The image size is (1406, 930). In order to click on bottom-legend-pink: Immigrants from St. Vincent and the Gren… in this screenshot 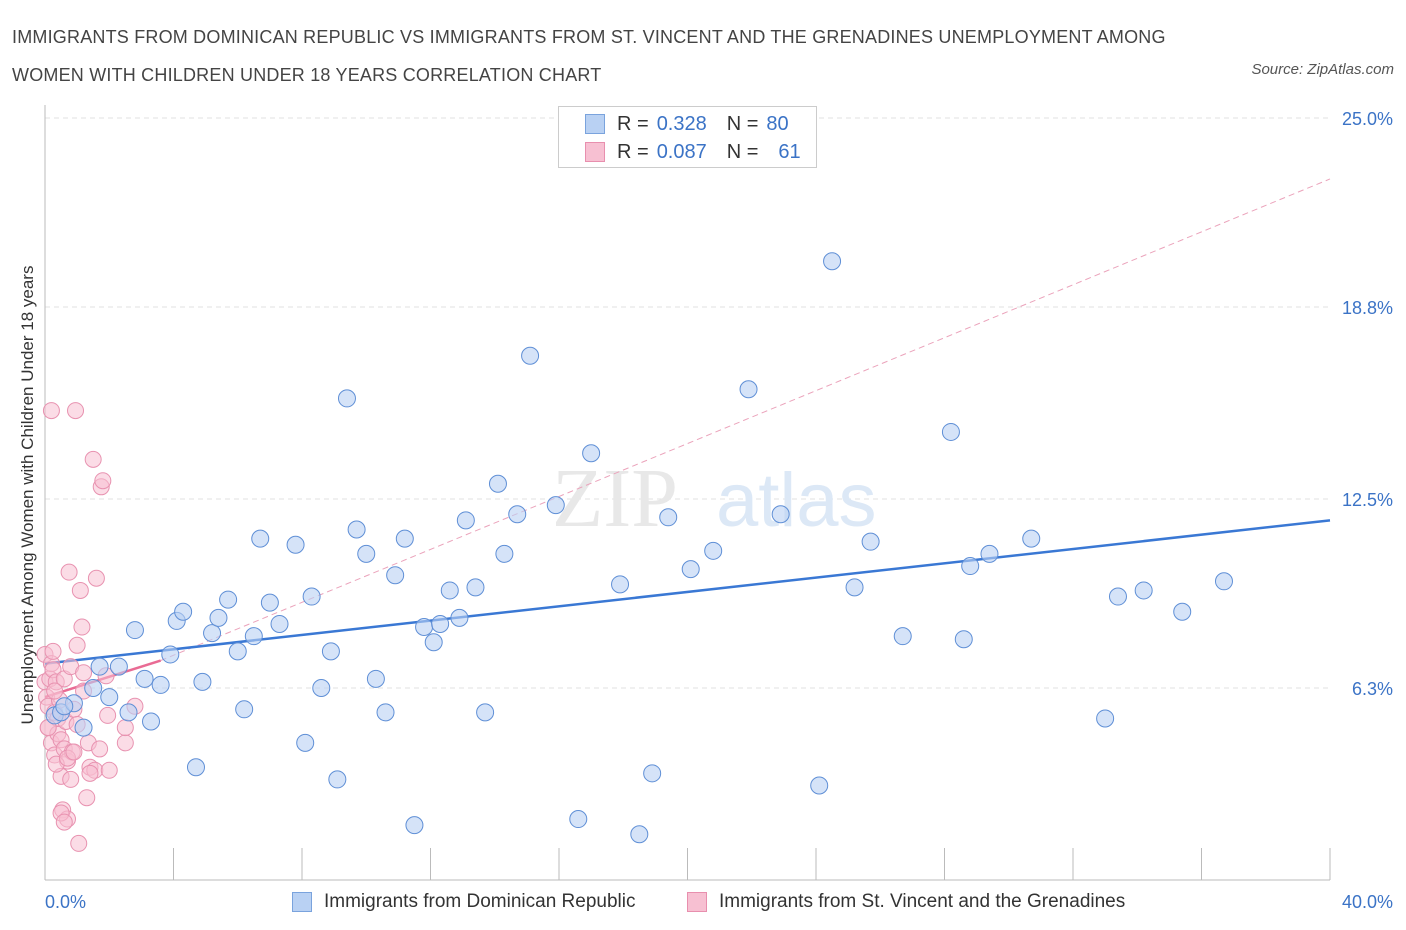, I will do `click(906, 902)`.